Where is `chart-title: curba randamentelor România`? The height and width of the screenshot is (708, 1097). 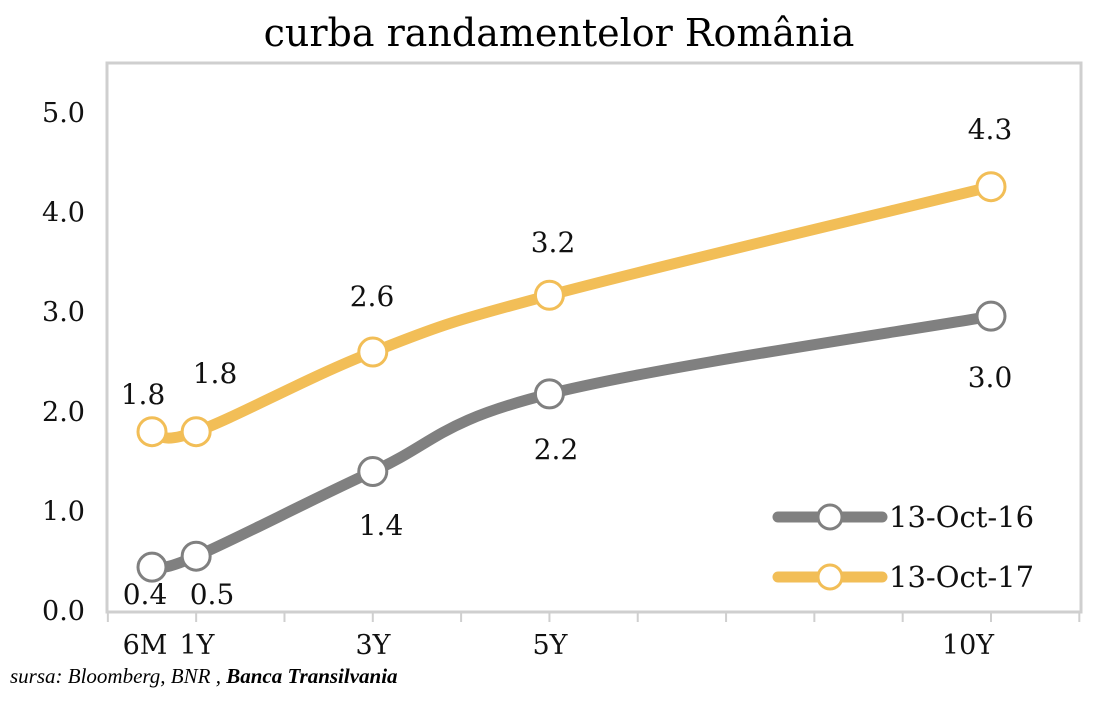 chart-title: curba randamentelor România is located at coordinates (559, 33).